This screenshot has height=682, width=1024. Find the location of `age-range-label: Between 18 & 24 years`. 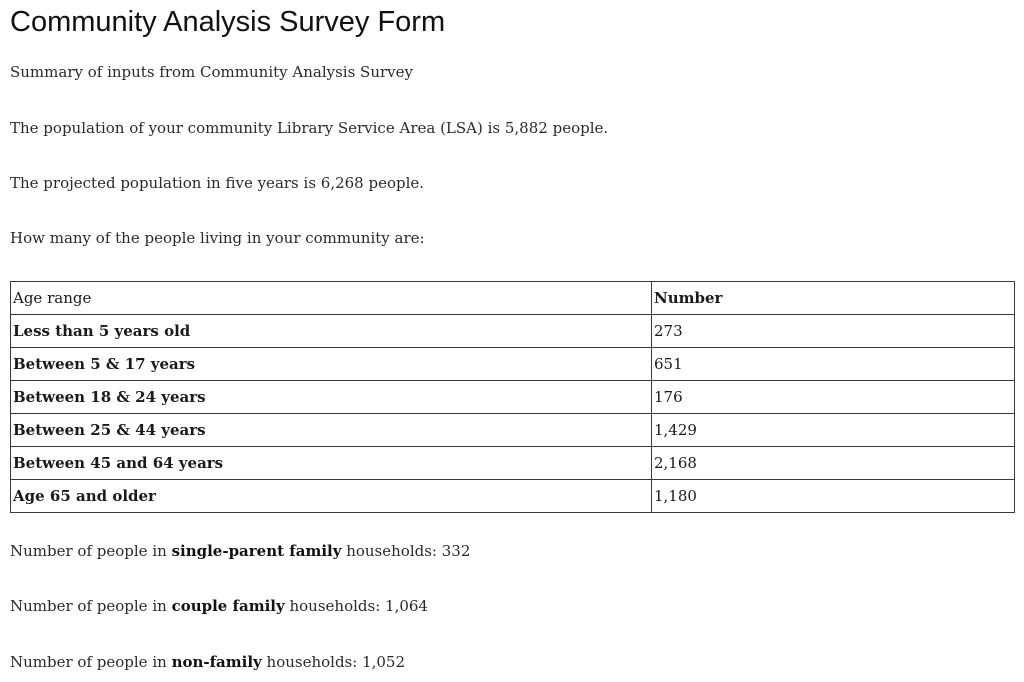

age-range-label: Between 18 & 24 years is located at coordinates (331, 397).